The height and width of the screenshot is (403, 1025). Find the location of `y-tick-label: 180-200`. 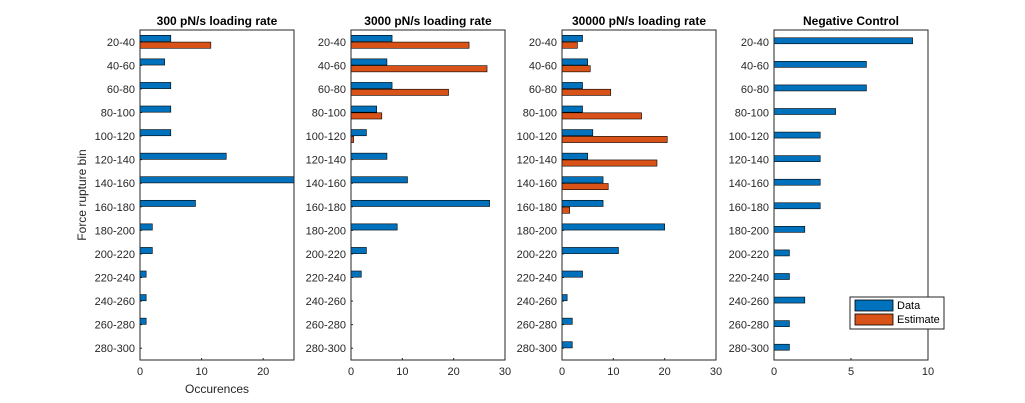

y-tick-label: 180-200 is located at coordinates (115, 231).